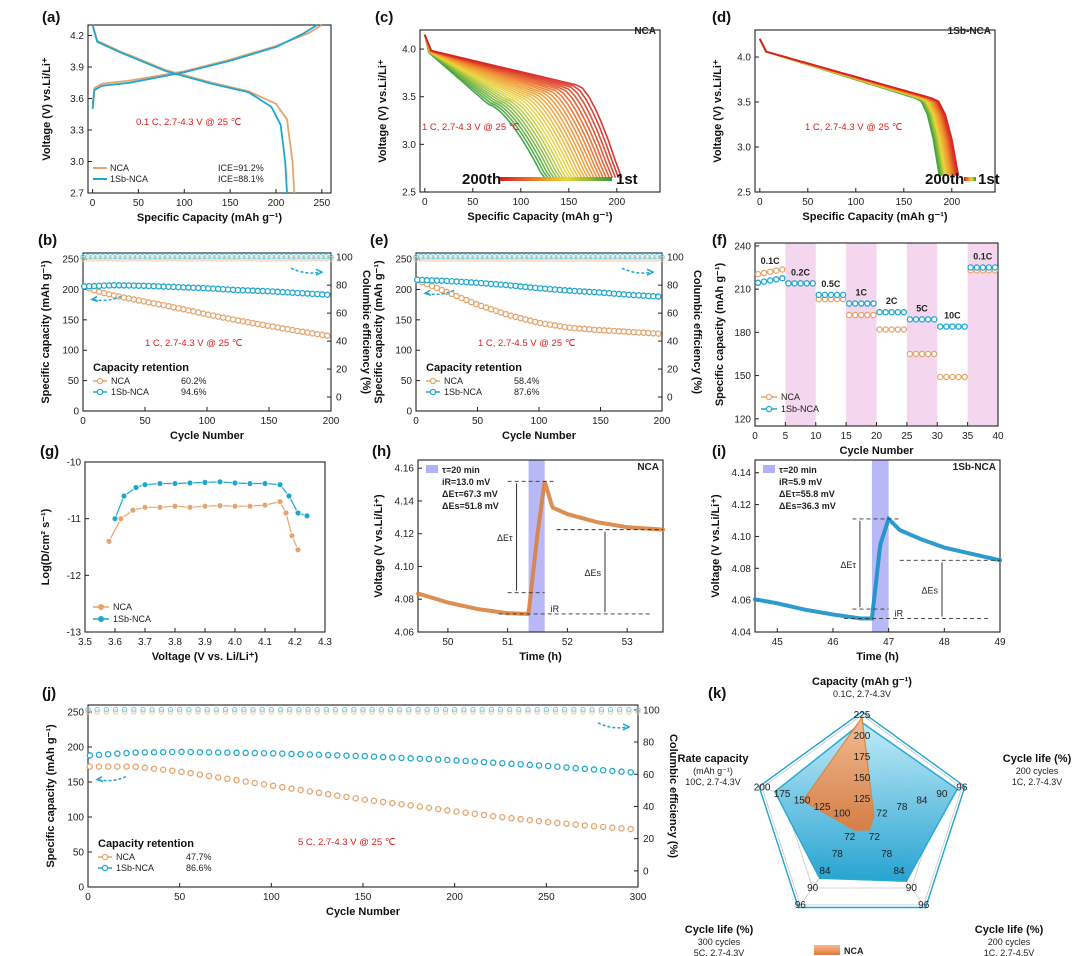 This screenshot has width=1080, height=956. What do you see at coordinates (407, 381) in the screenshot?
I see `y-tick-label: 50` at bounding box center [407, 381].